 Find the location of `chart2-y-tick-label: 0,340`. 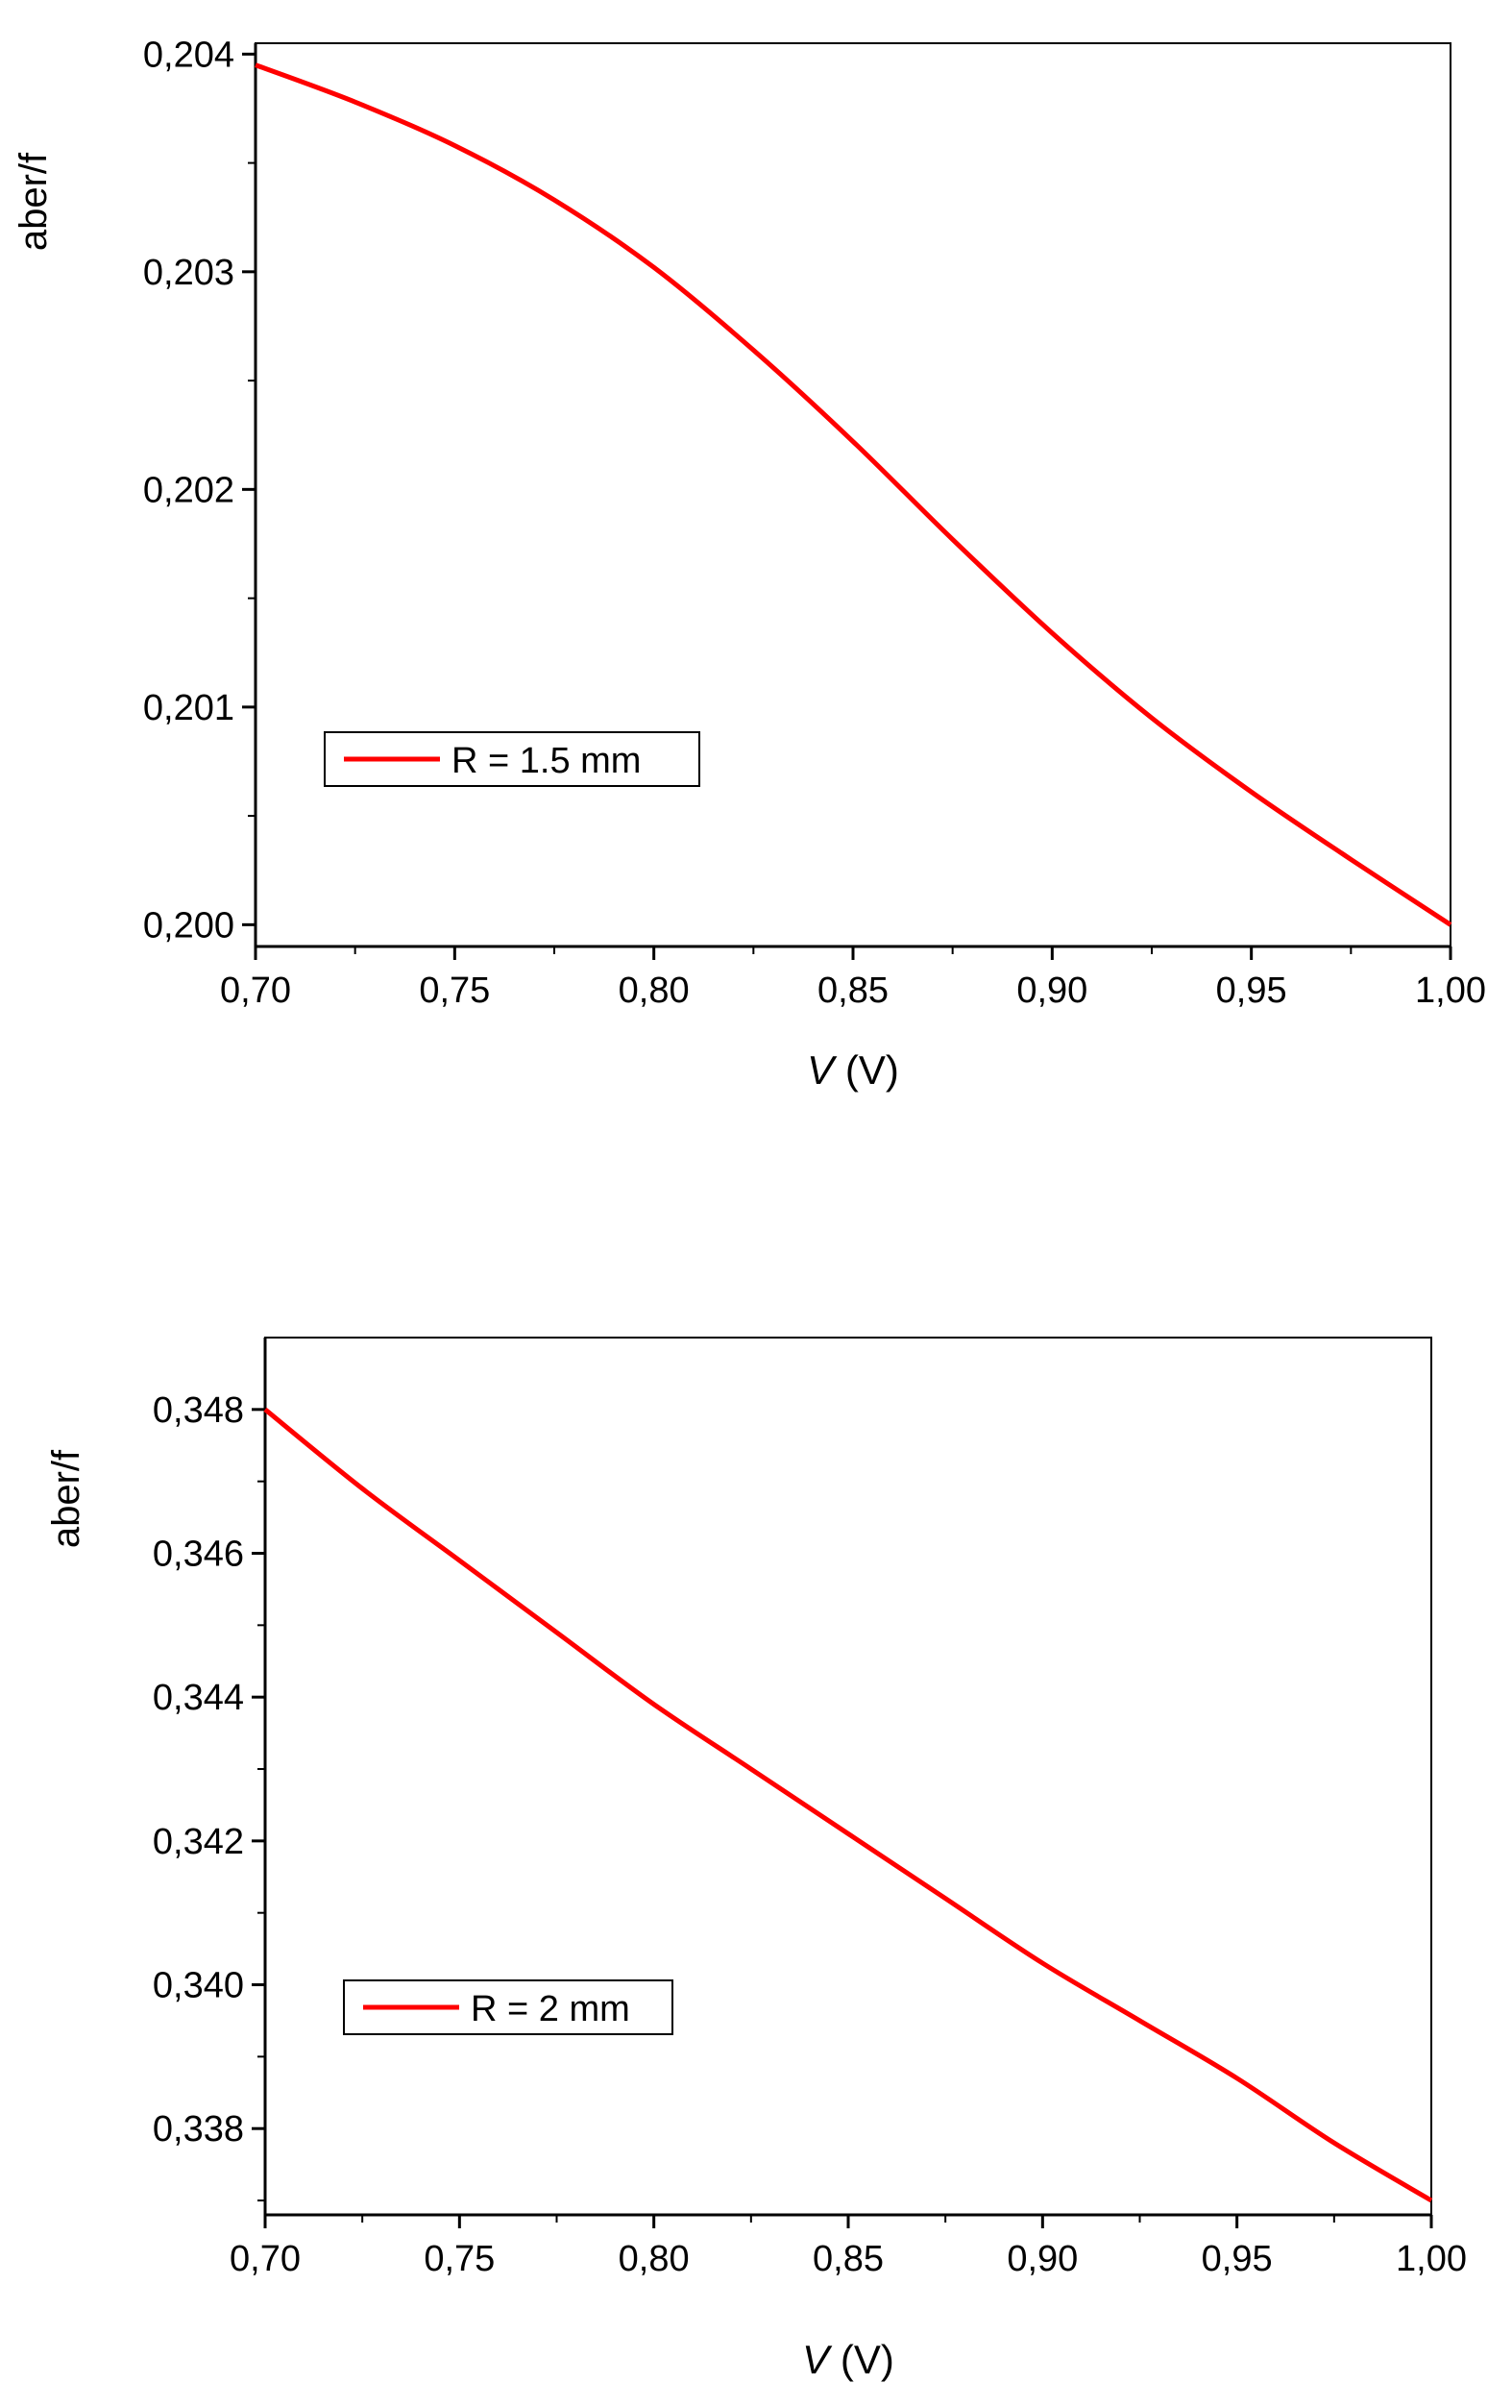

chart2-y-tick-label: 0,340 is located at coordinates (198, 1986).